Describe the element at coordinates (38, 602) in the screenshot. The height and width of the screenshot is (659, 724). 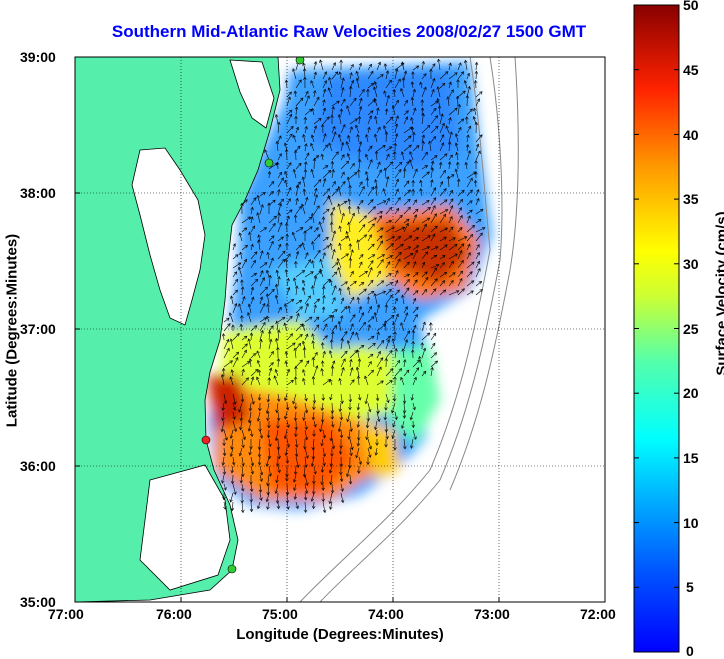
I see `y-tick-label: 35:00` at that location.